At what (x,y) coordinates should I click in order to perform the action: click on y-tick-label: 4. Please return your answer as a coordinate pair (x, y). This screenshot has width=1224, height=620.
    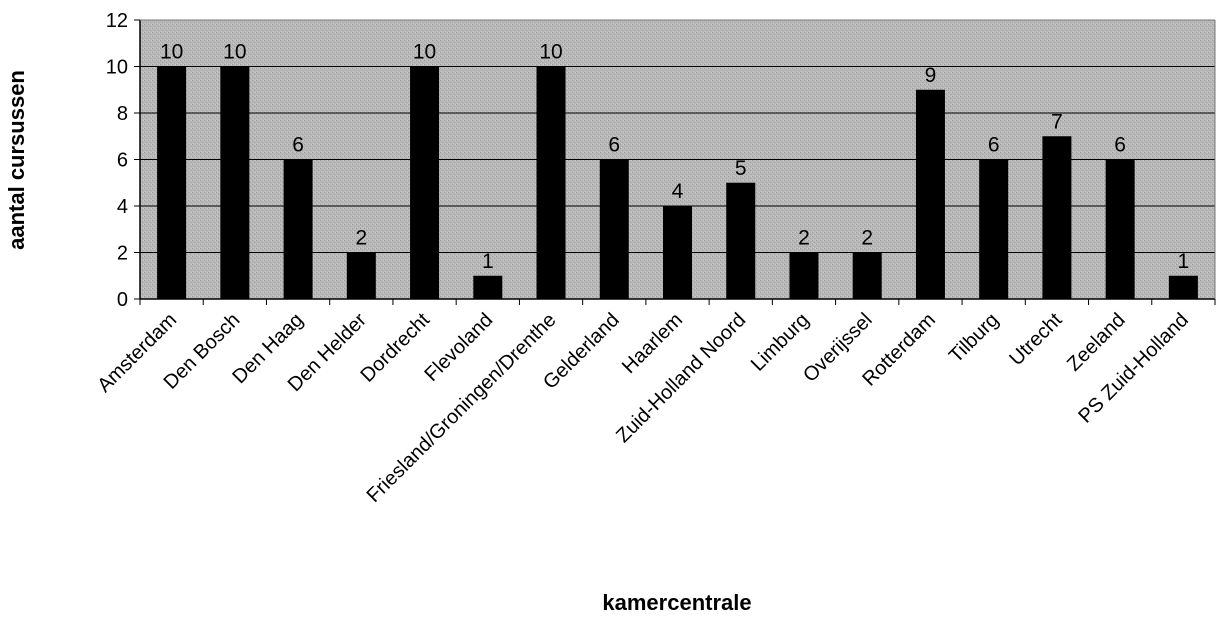
    Looking at the image, I should click on (122, 207).